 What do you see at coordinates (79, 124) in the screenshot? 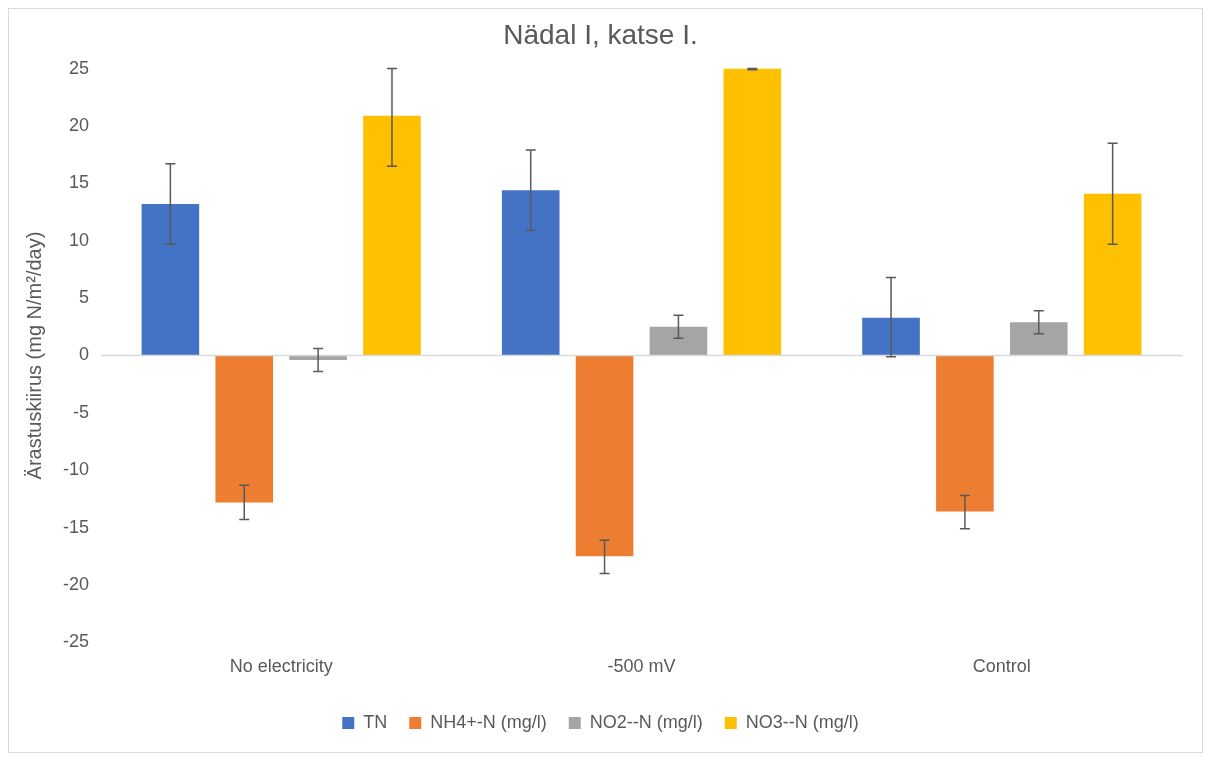
I see `y-tick-label: 20` at bounding box center [79, 124].